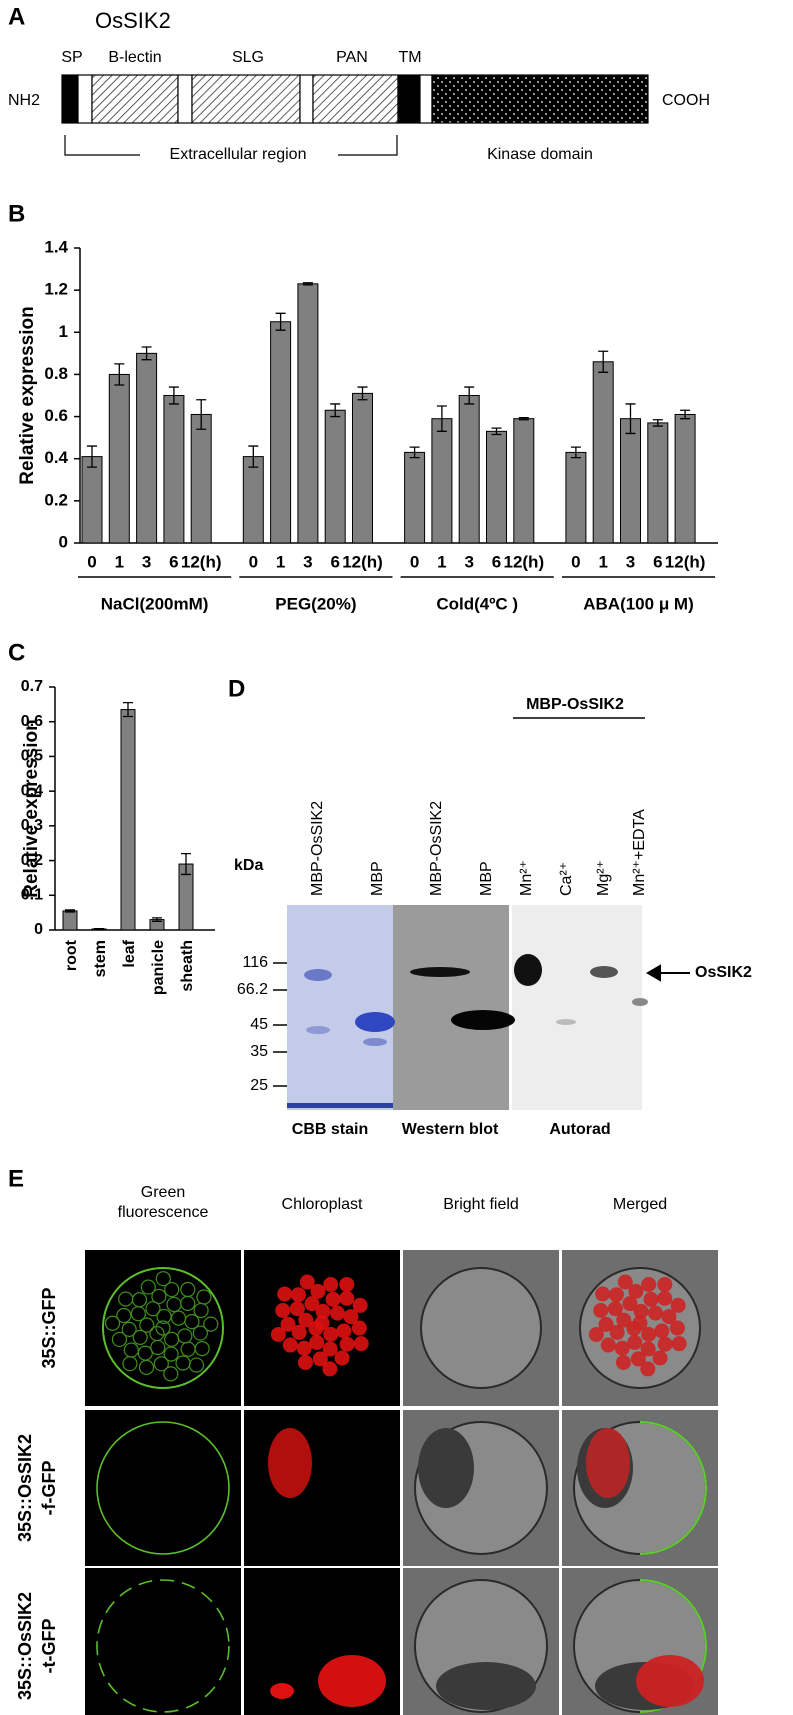 Image resolution: width=793 pixels, height=1715 pixels. What do you see at coordinates (723, 972) in the screenshot?
I see `arrow-label: OsSIK2` at bounding box center [723, 972].